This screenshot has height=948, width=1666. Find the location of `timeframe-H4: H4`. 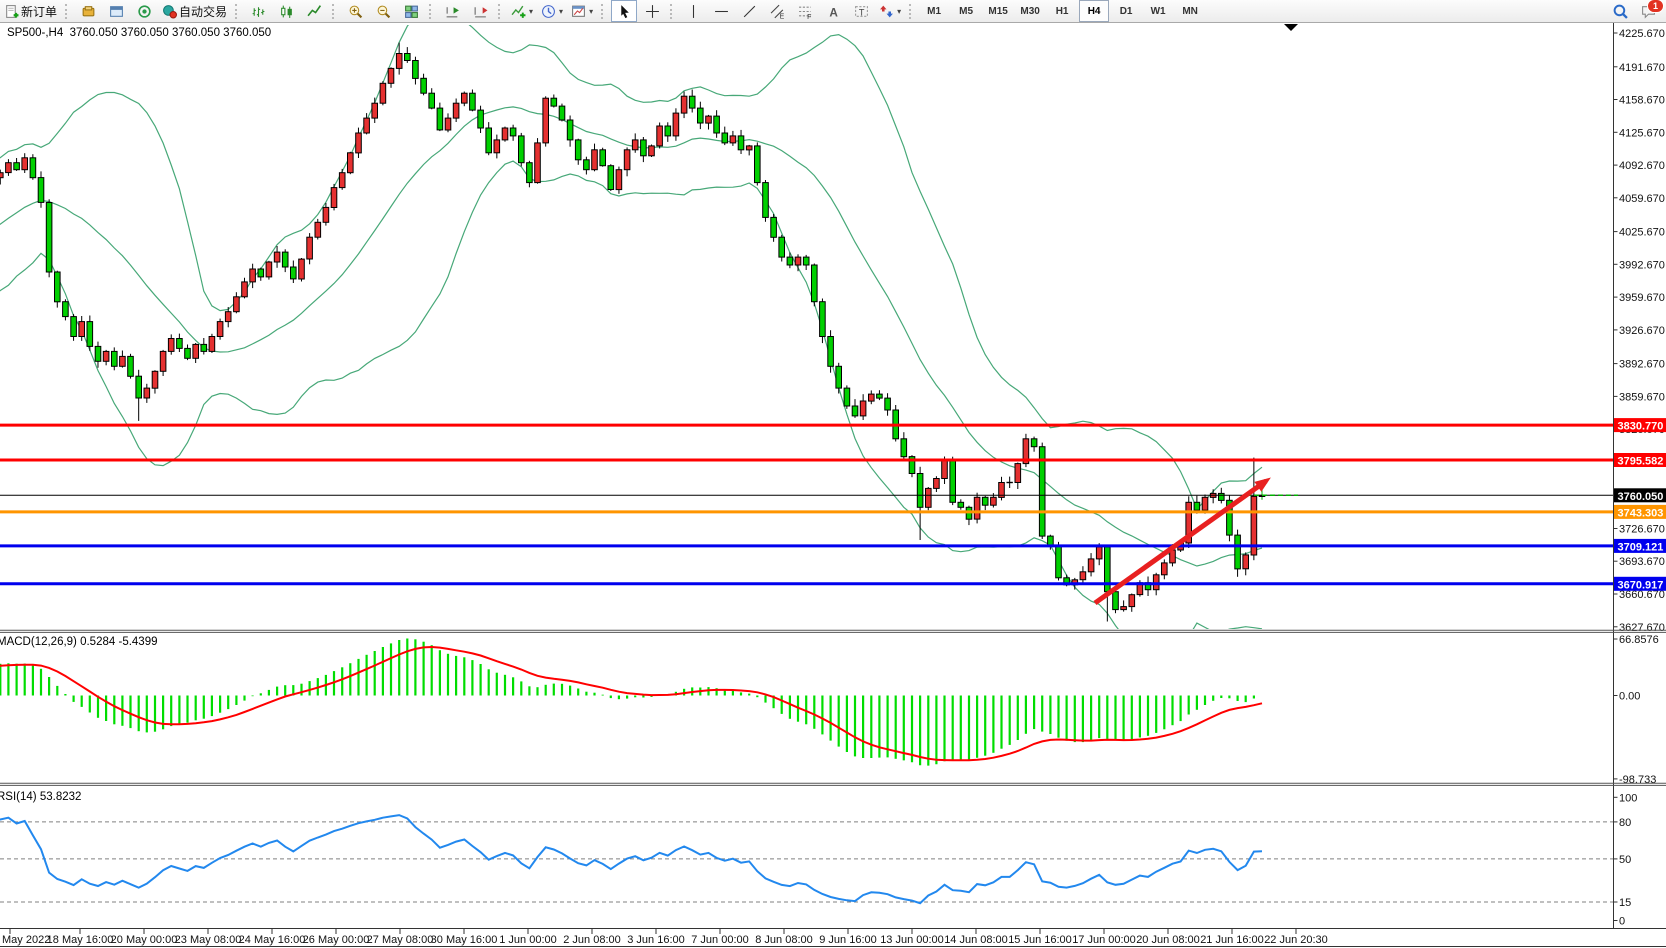

timeframe-H4: H4 is located at coordinates (1094, 11).